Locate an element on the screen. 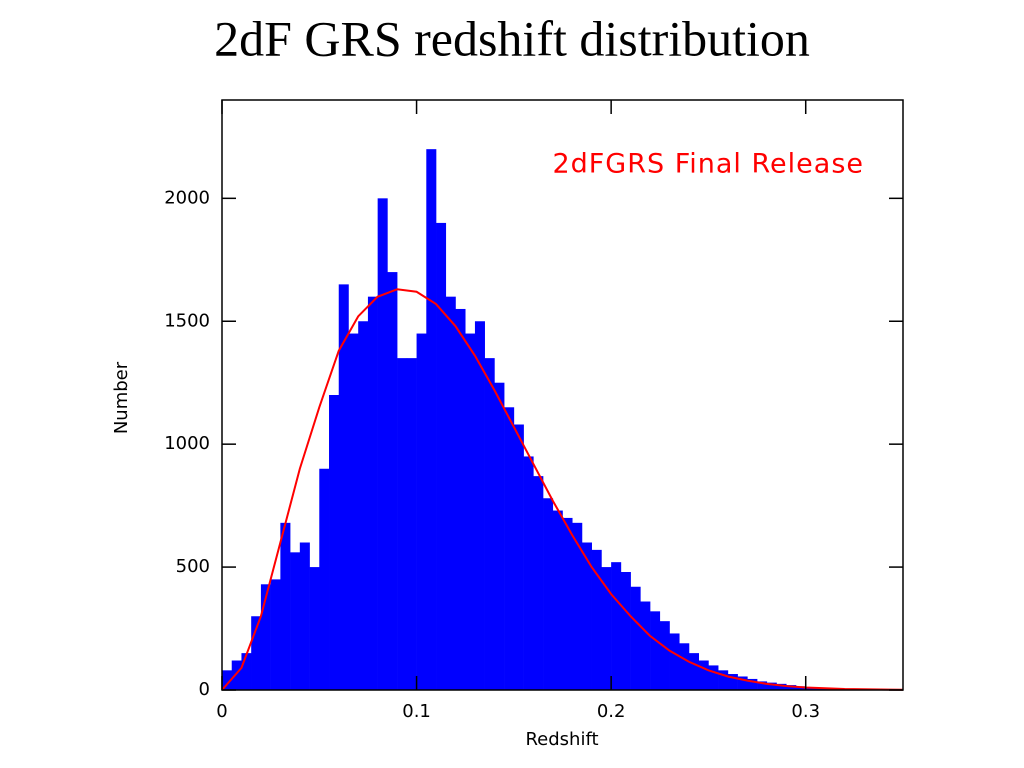  x-tick-label: 0.2 is located at coordinates (611, 711).